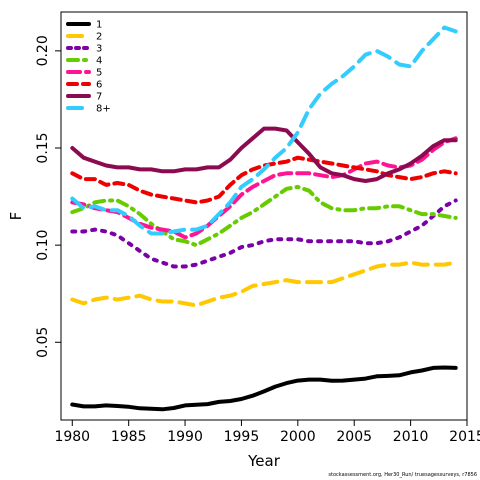 The height and width of the screenshot is (480, 480). I want to click on y-axis-label: F, so click(16, 216).